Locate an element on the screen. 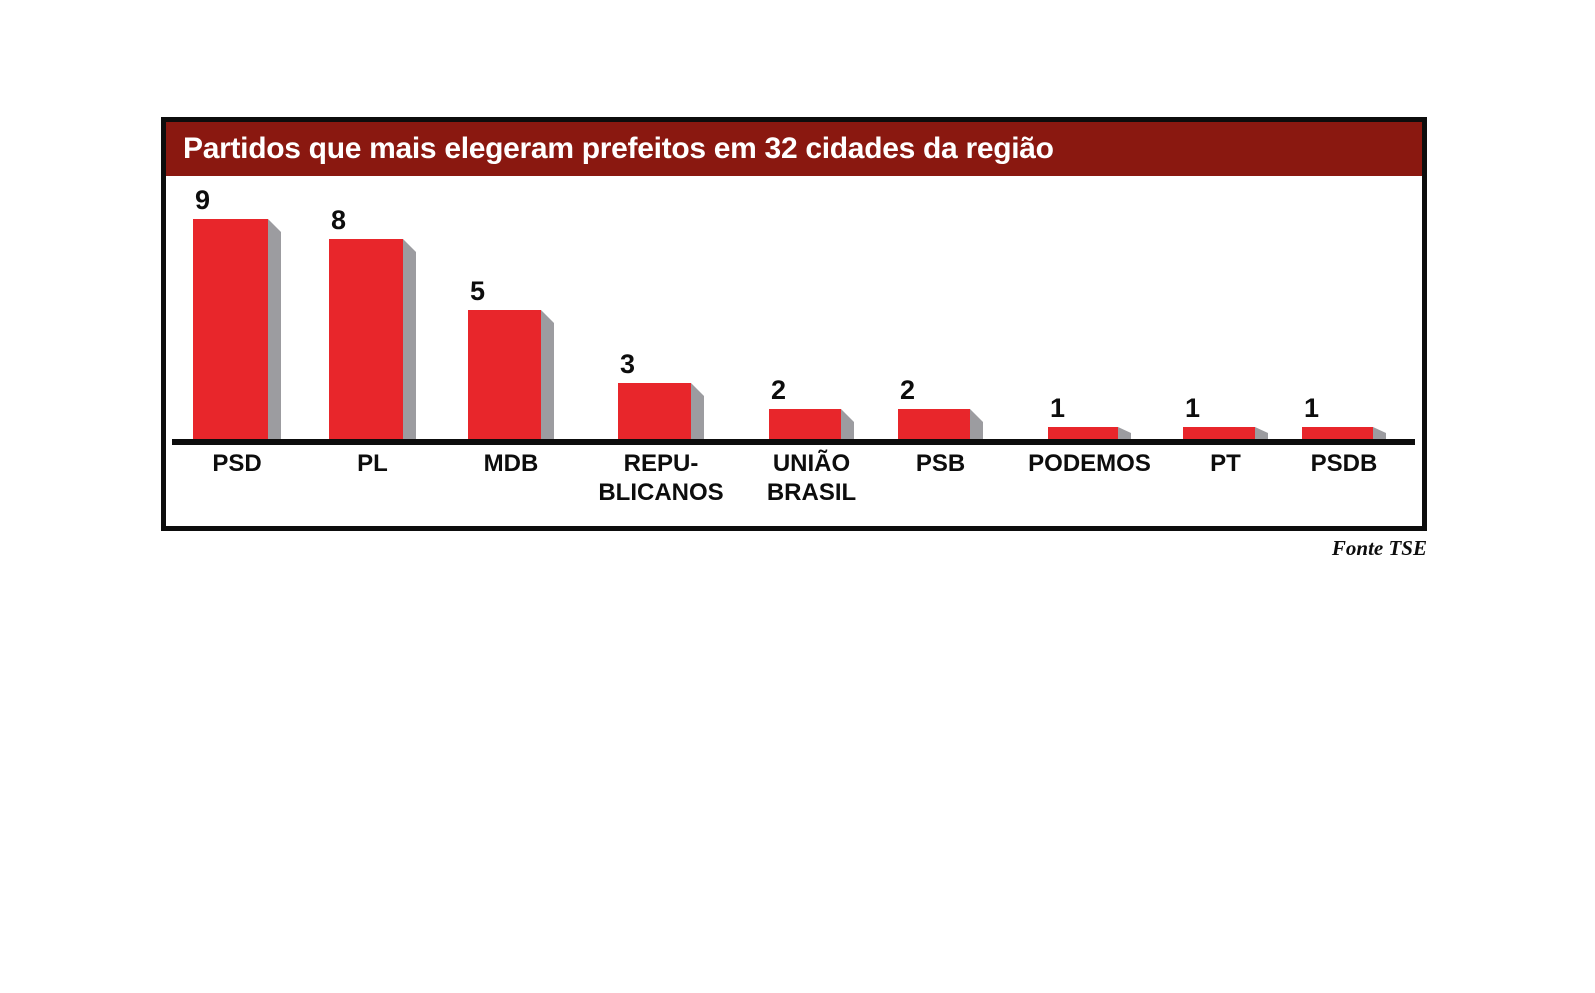 Image resolution: width=1595 pixels, height=993 pixels. bar-value: 8 is located at coordinates (339, 220).